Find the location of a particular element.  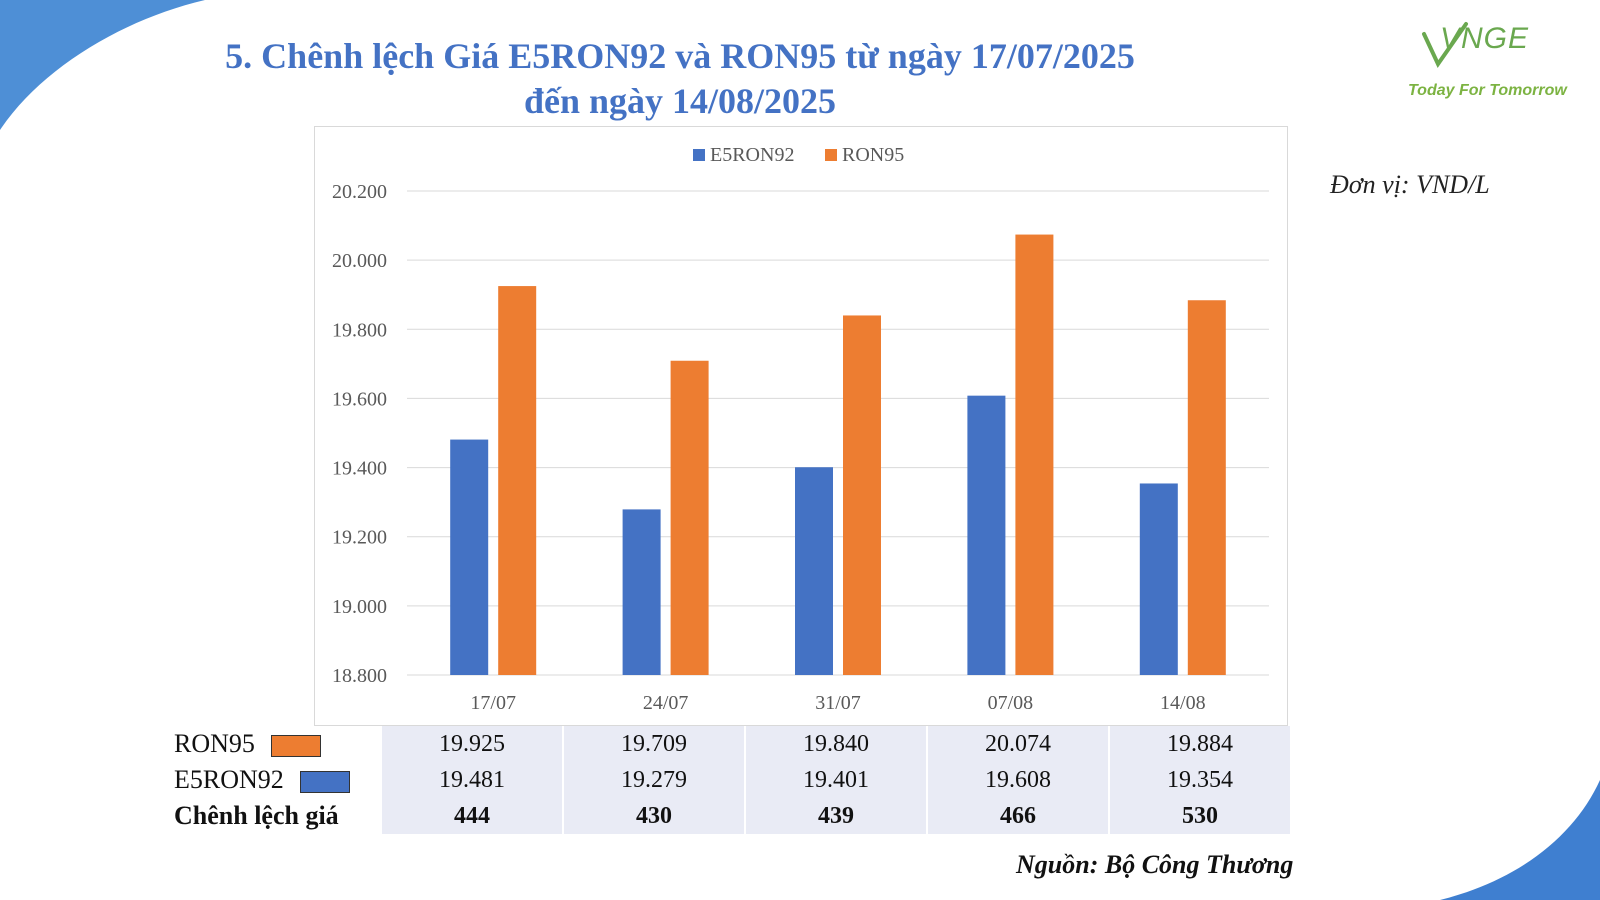

table-cell: 530 is located at coordinates (1200, 816).